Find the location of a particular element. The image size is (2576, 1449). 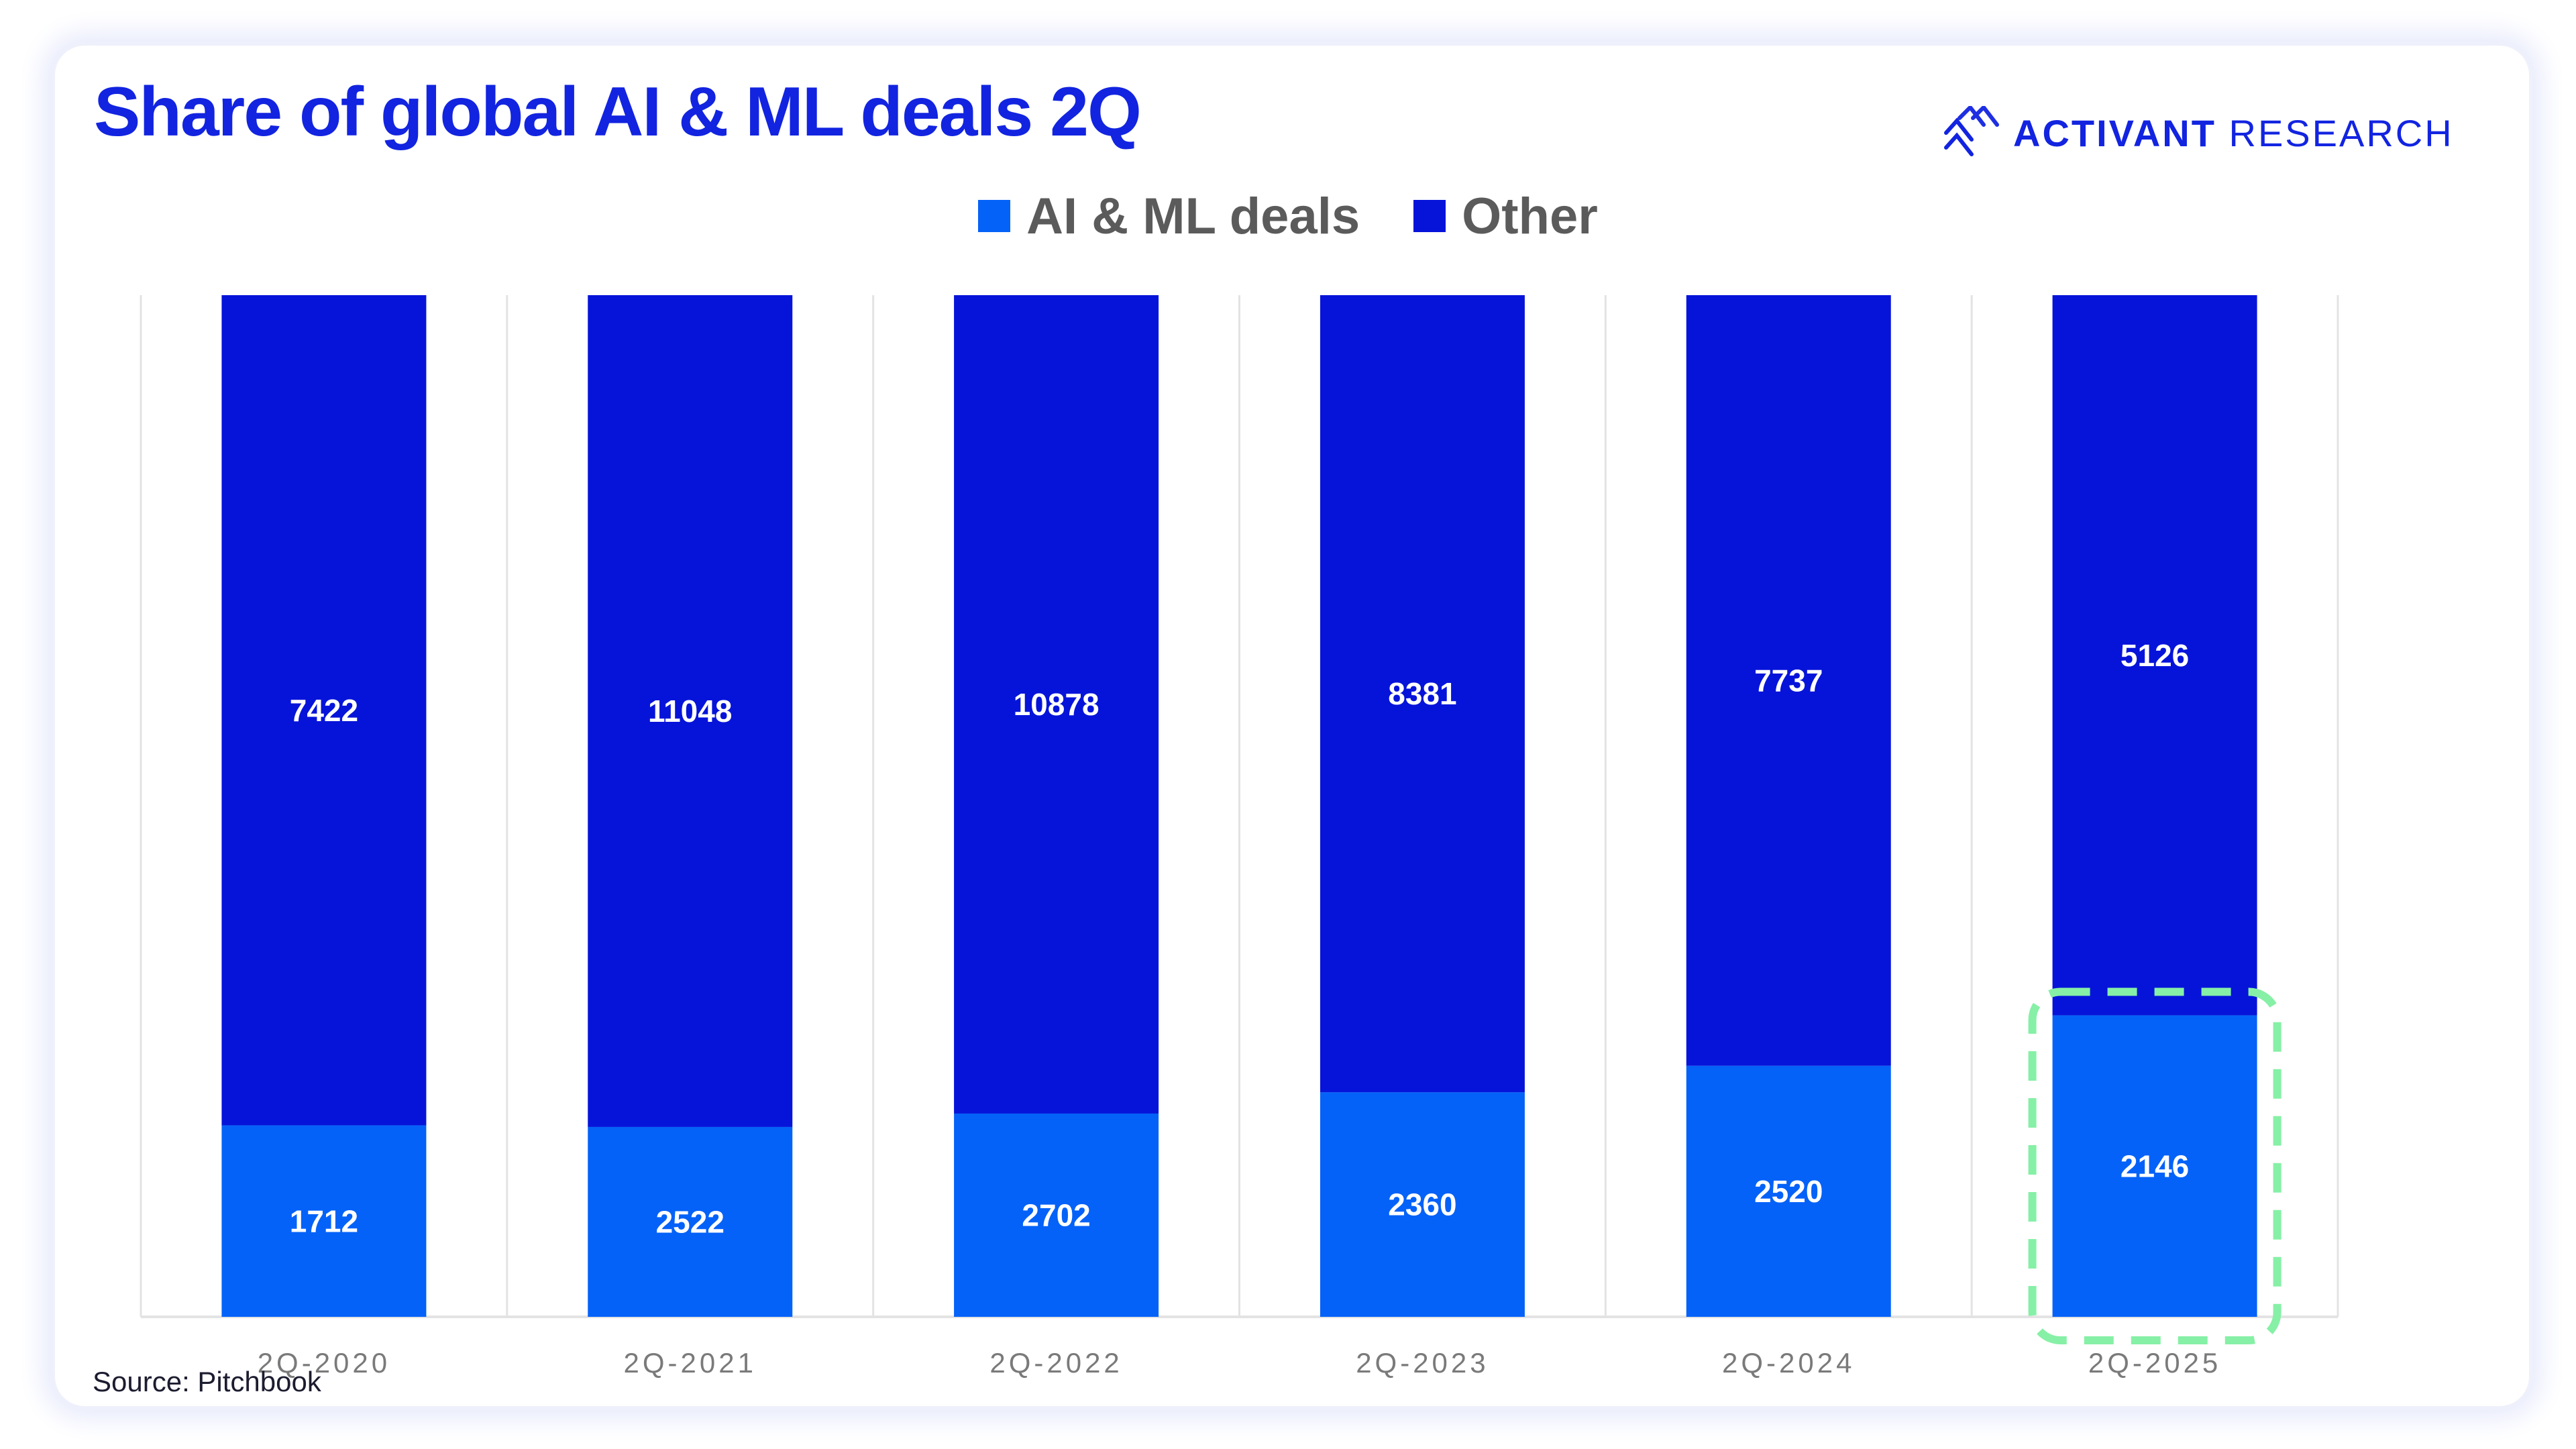

data-label-ai-ml: 2702 is located at coordinates (1056, 1214).